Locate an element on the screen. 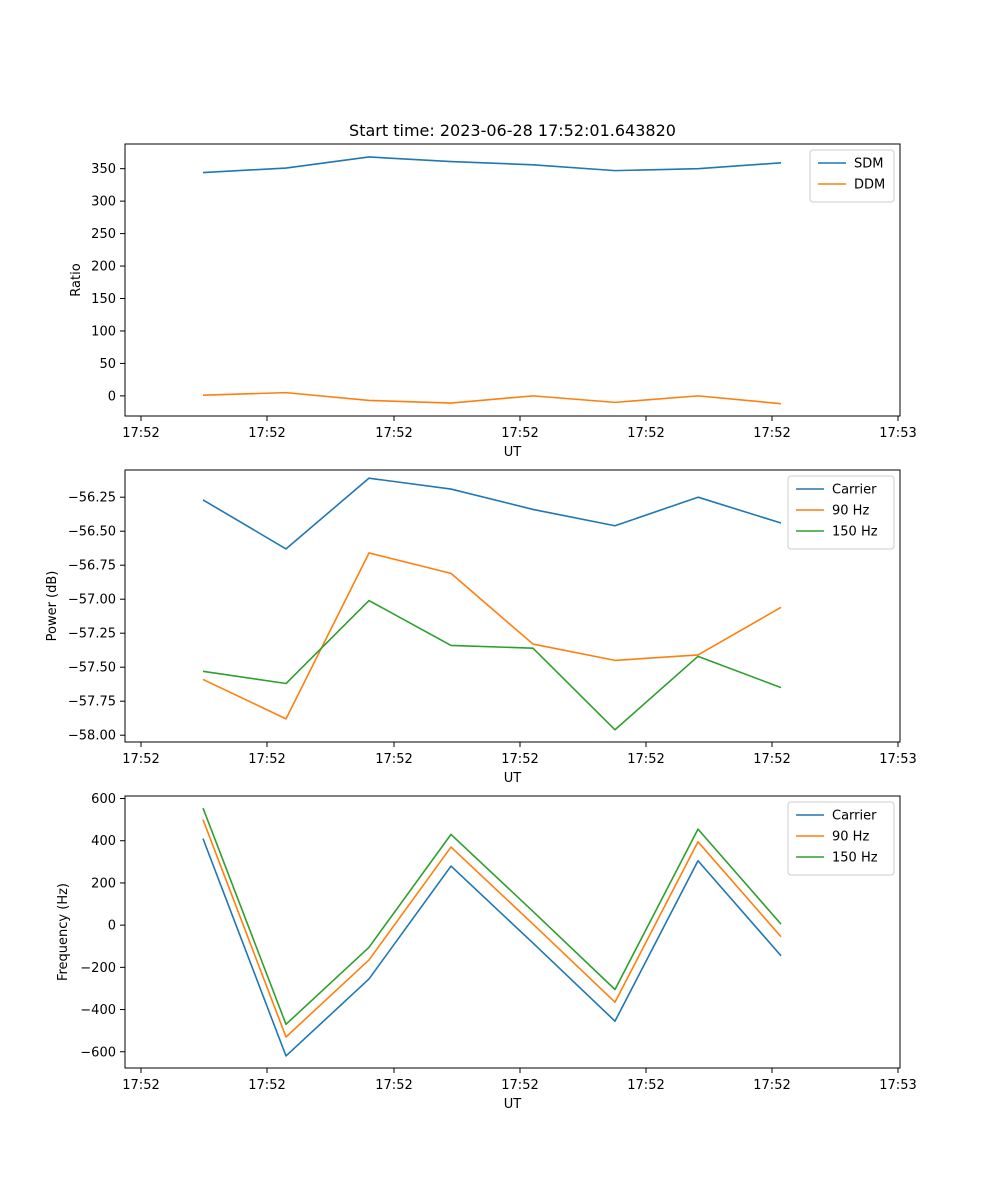 This screenshot has height=1200, width=1000. legend: SDM DDM is located at coordinates (852, 176).